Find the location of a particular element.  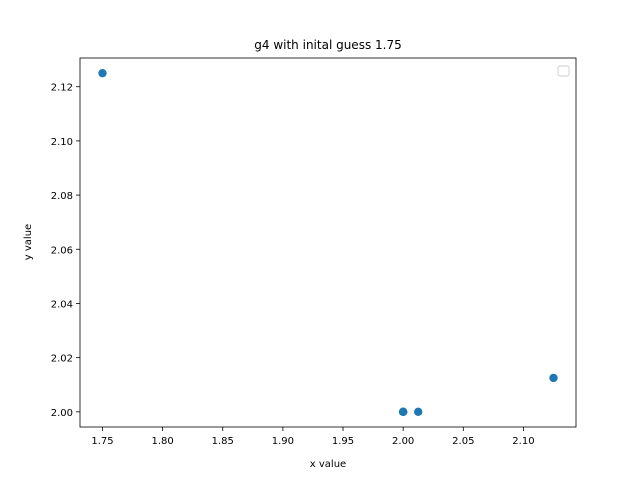

x-tick-label: 1.80 is located at coordinates (162, 441).